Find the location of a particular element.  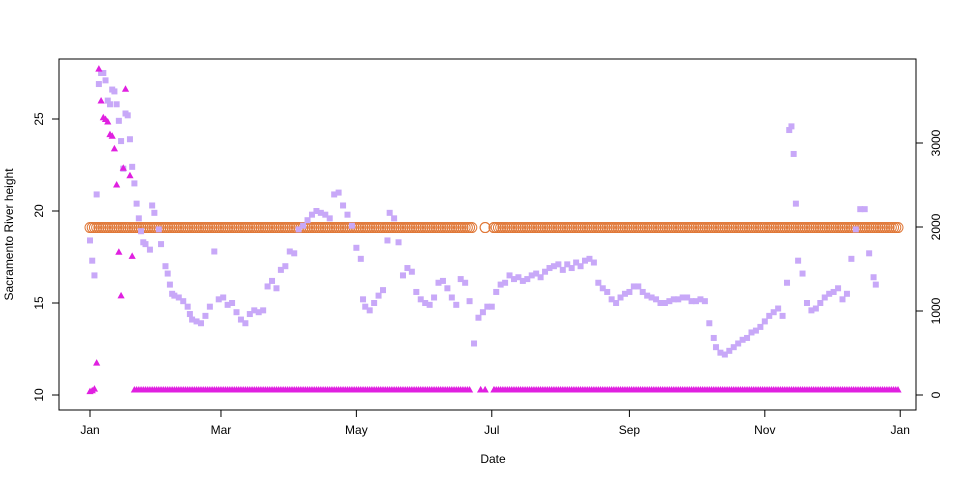

x-tick-label: Sep is located at coordinates (630, 430).